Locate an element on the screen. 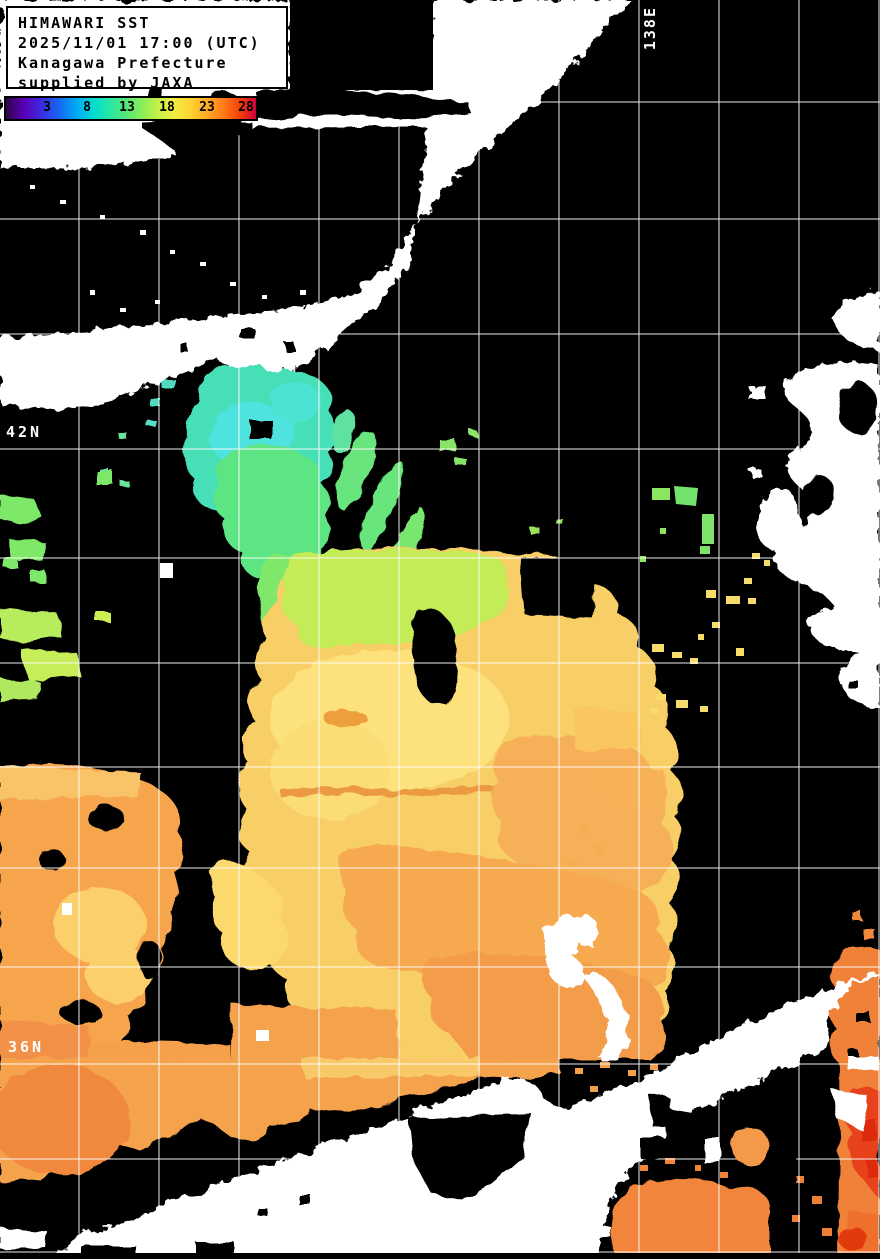  colorbar-tick: 28 is located at coordinates (246, 107).